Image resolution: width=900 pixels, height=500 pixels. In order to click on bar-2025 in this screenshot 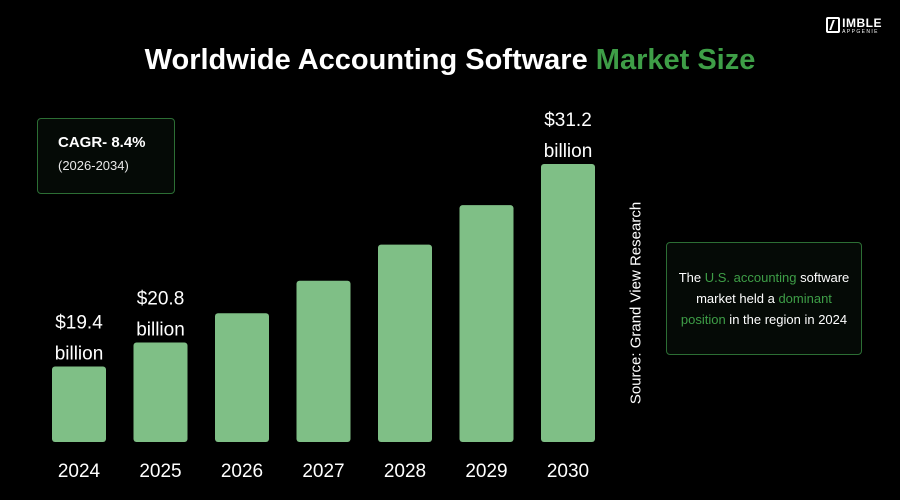, I will do `click(160, 392)`.